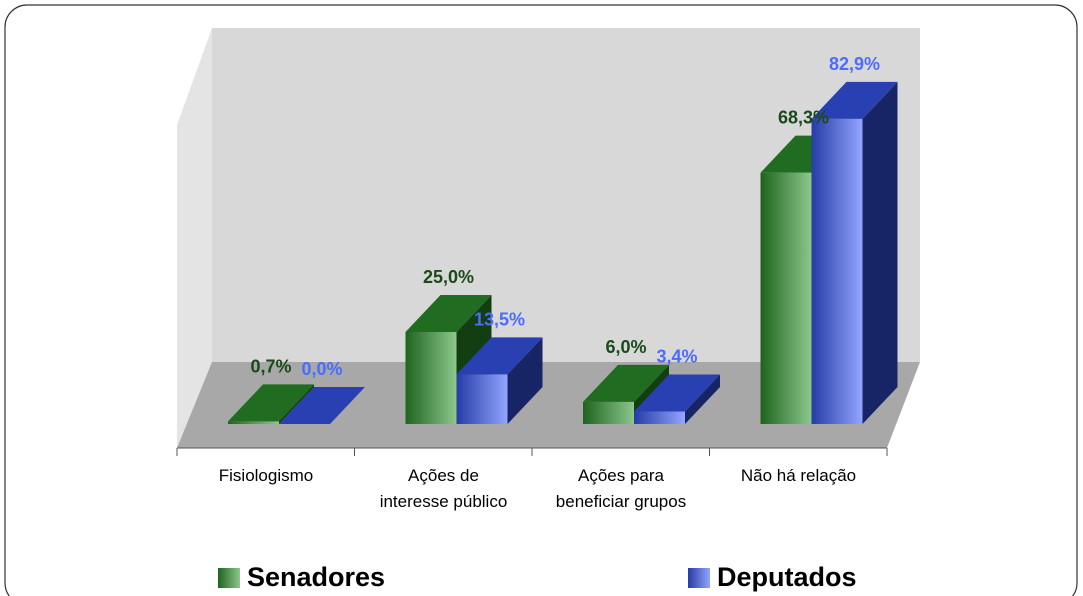  I want to click on x-tick-label: Fisiologismo, so click(266, 475).